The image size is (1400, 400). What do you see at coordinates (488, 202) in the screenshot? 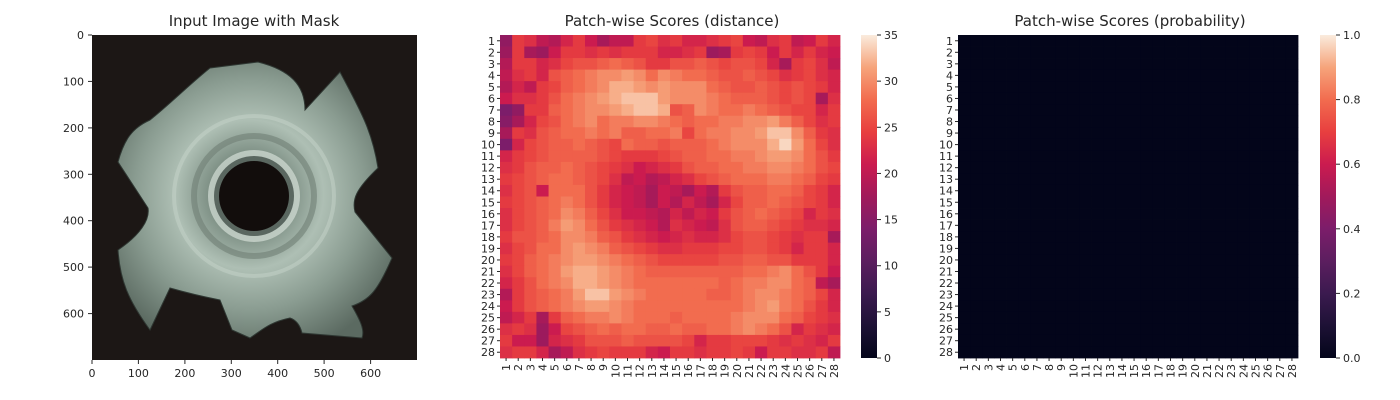
I see `row-label: 15` at bounding box center [488, 202].